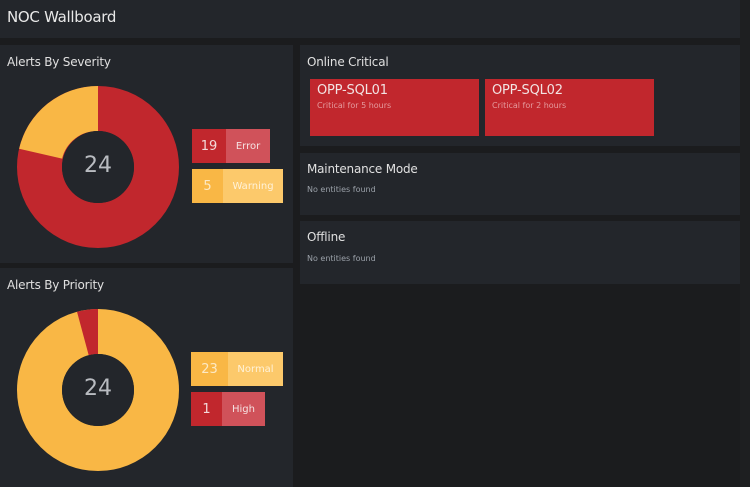 This screenshot has width=750, height=487. I want to click on severity-donut-chart, so click(98, 167).